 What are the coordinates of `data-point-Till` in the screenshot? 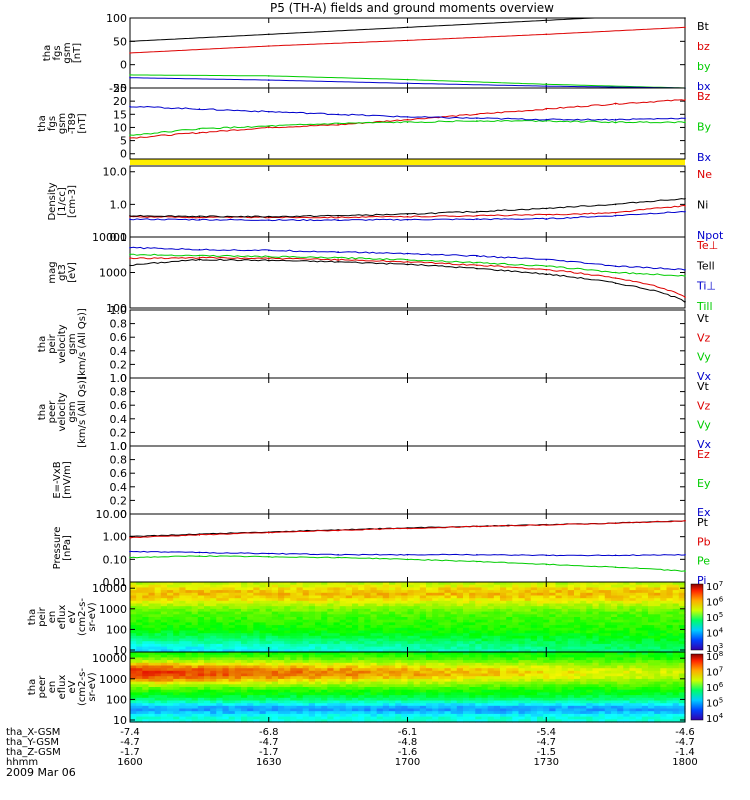 It's located at (269, 256).